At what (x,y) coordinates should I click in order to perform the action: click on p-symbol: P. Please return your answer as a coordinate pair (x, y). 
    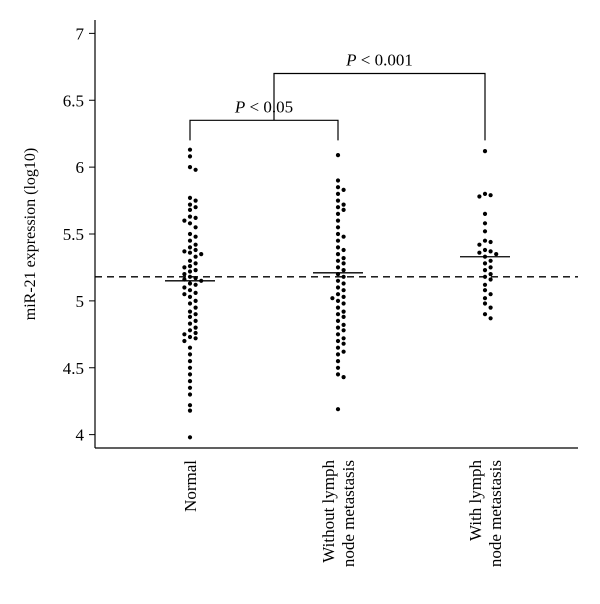
    Looking at the image, I should click on (239, 106).